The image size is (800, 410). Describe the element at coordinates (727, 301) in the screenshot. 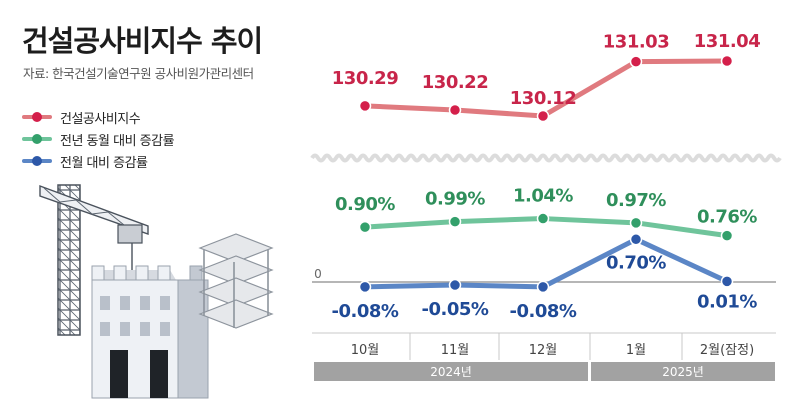

I see `data-label-mom-4: 0.01%` at that location.